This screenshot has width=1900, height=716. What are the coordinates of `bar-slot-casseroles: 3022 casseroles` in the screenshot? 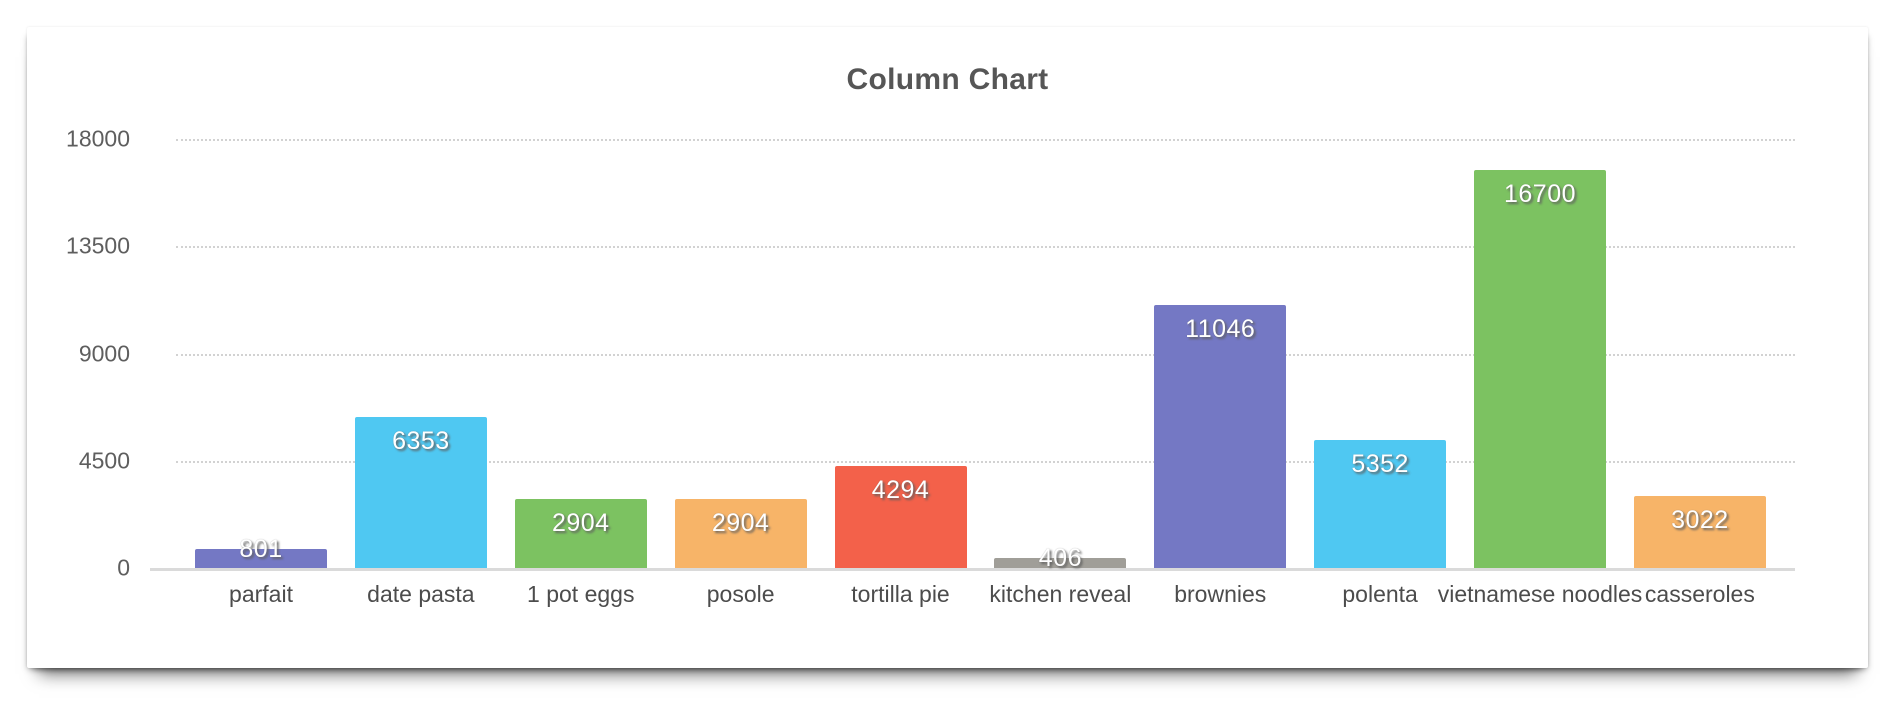 It's located at (1699, 373).